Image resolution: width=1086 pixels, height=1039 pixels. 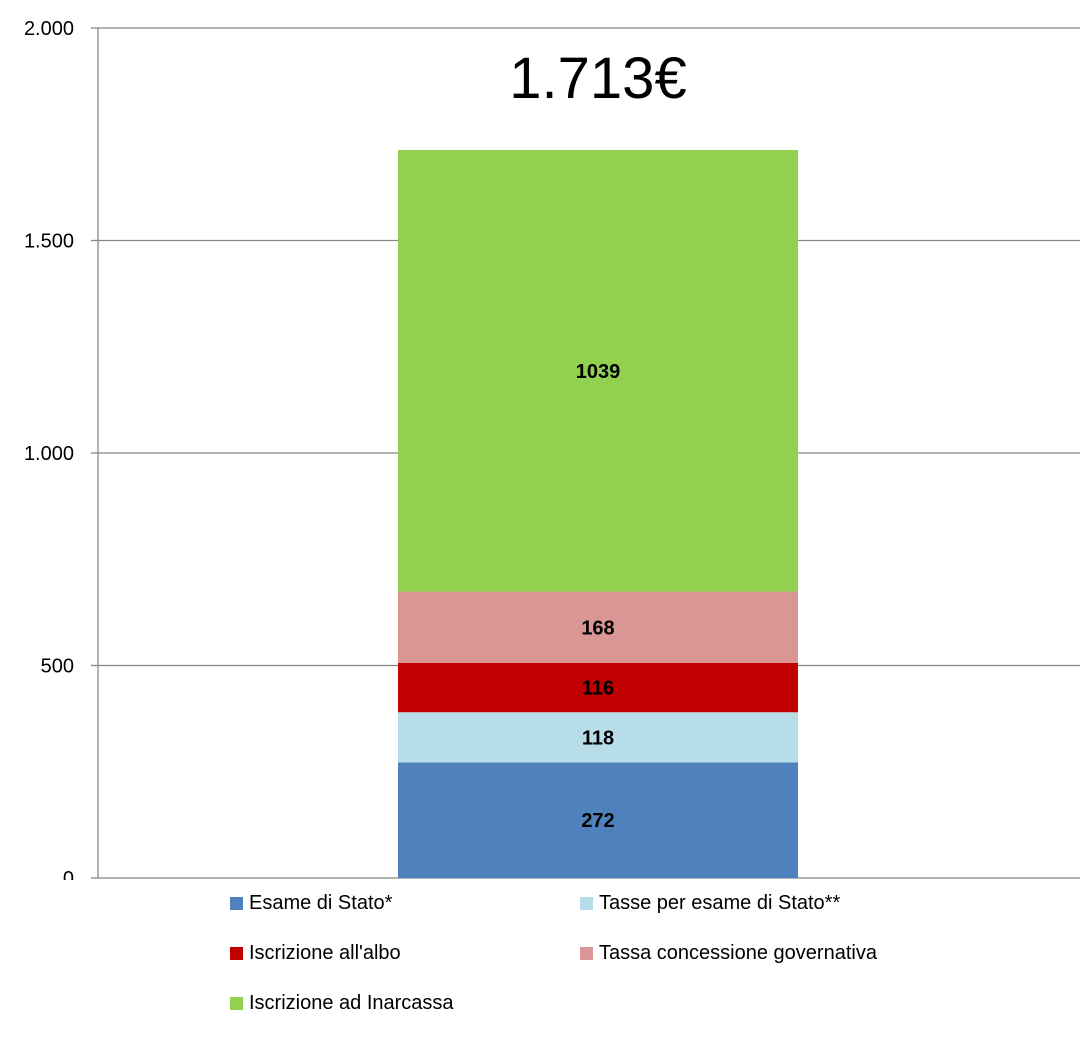 What do you see at coordinates (351, 1003) in the screenshot?
I see `legend-label: Iscrizione ad Inarcassa` at bounding box center [351, 1003].